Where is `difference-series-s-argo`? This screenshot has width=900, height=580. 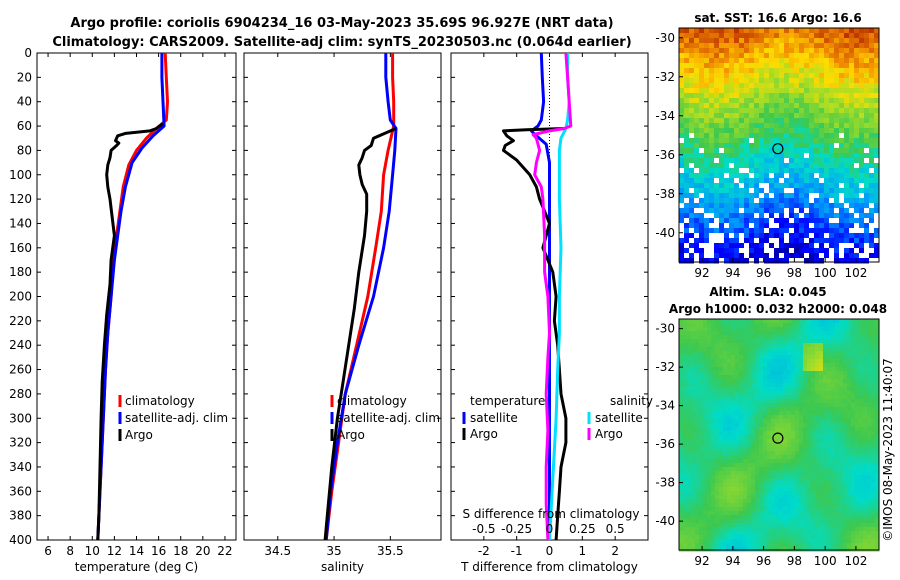
difference-series-s-argo is located at coordinates (552, 296).